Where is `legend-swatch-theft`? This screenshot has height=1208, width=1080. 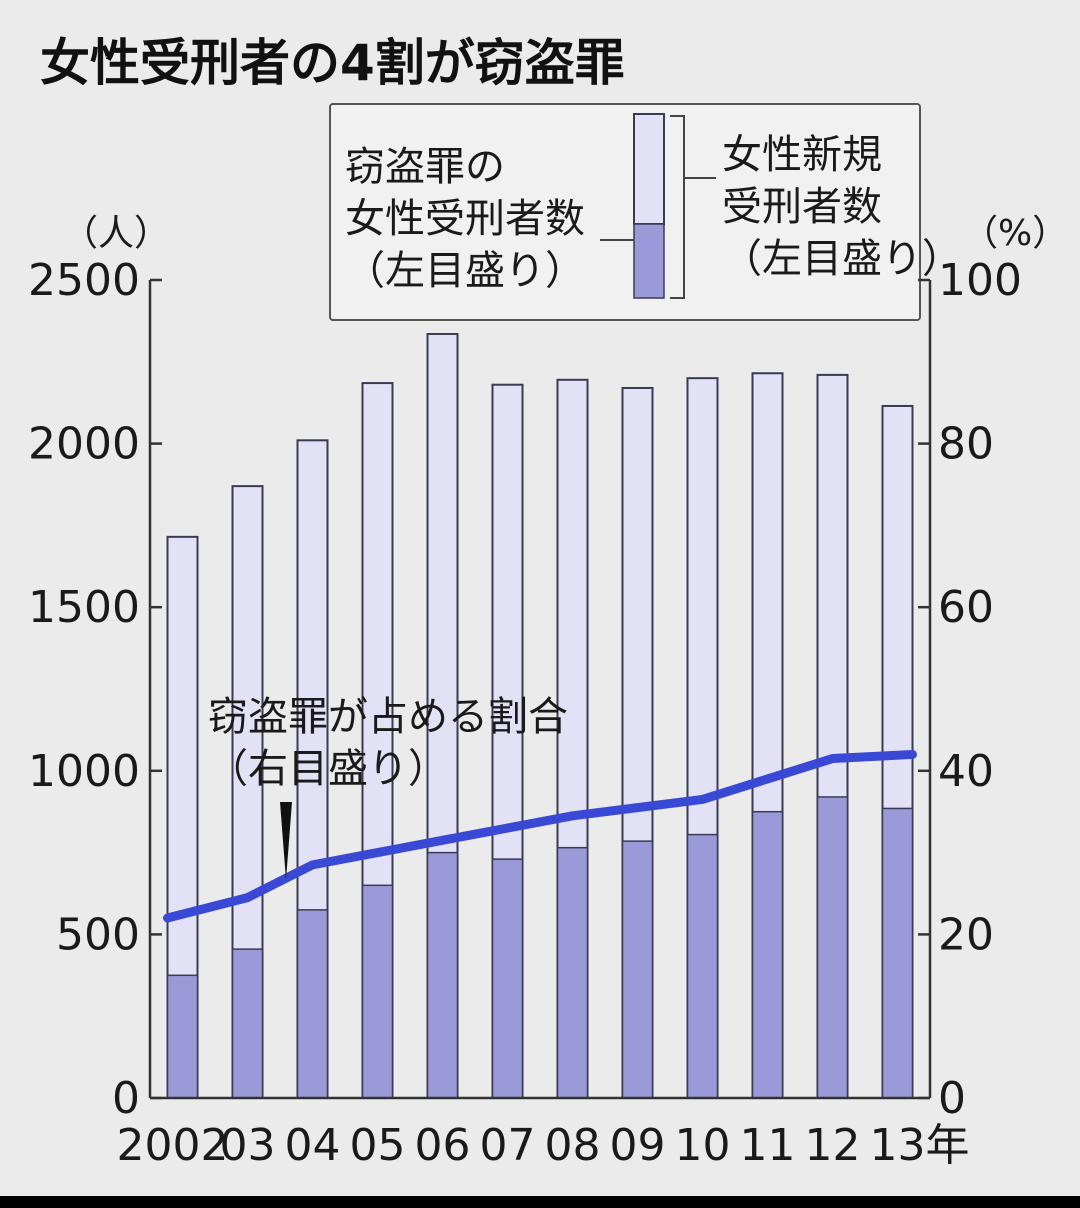 legend-swatch-theft is located at coordinates (649, 261).